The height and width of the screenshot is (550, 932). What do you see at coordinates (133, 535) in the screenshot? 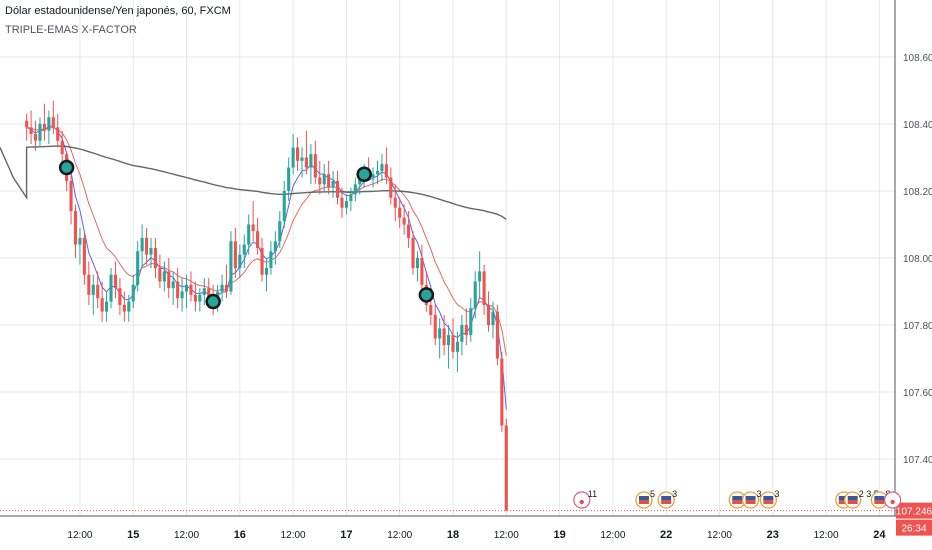
I see `x-tick-label: 15` at bounding box center [133, 535].